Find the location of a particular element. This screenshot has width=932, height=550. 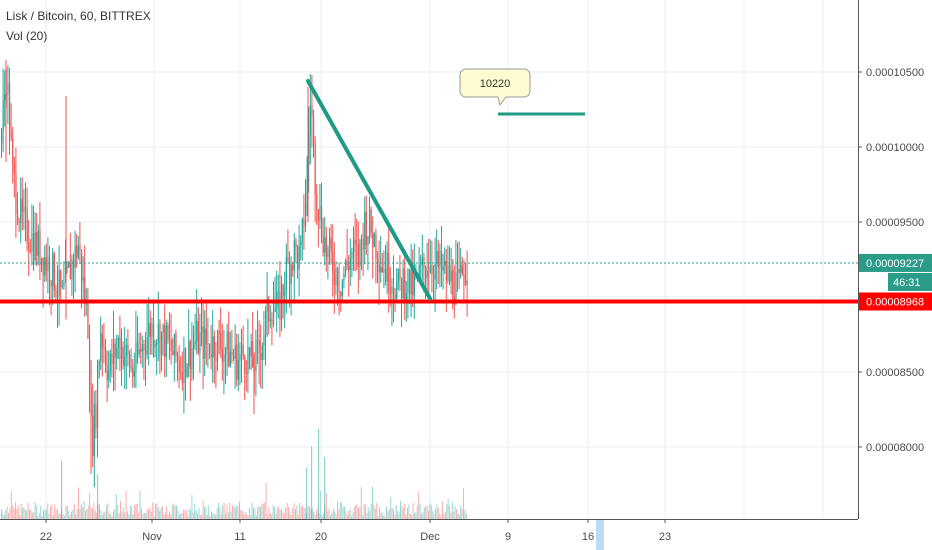

symbol-title: Lisk / Bitcoin, 60, BITTREX is located at coordinates (78, 16).